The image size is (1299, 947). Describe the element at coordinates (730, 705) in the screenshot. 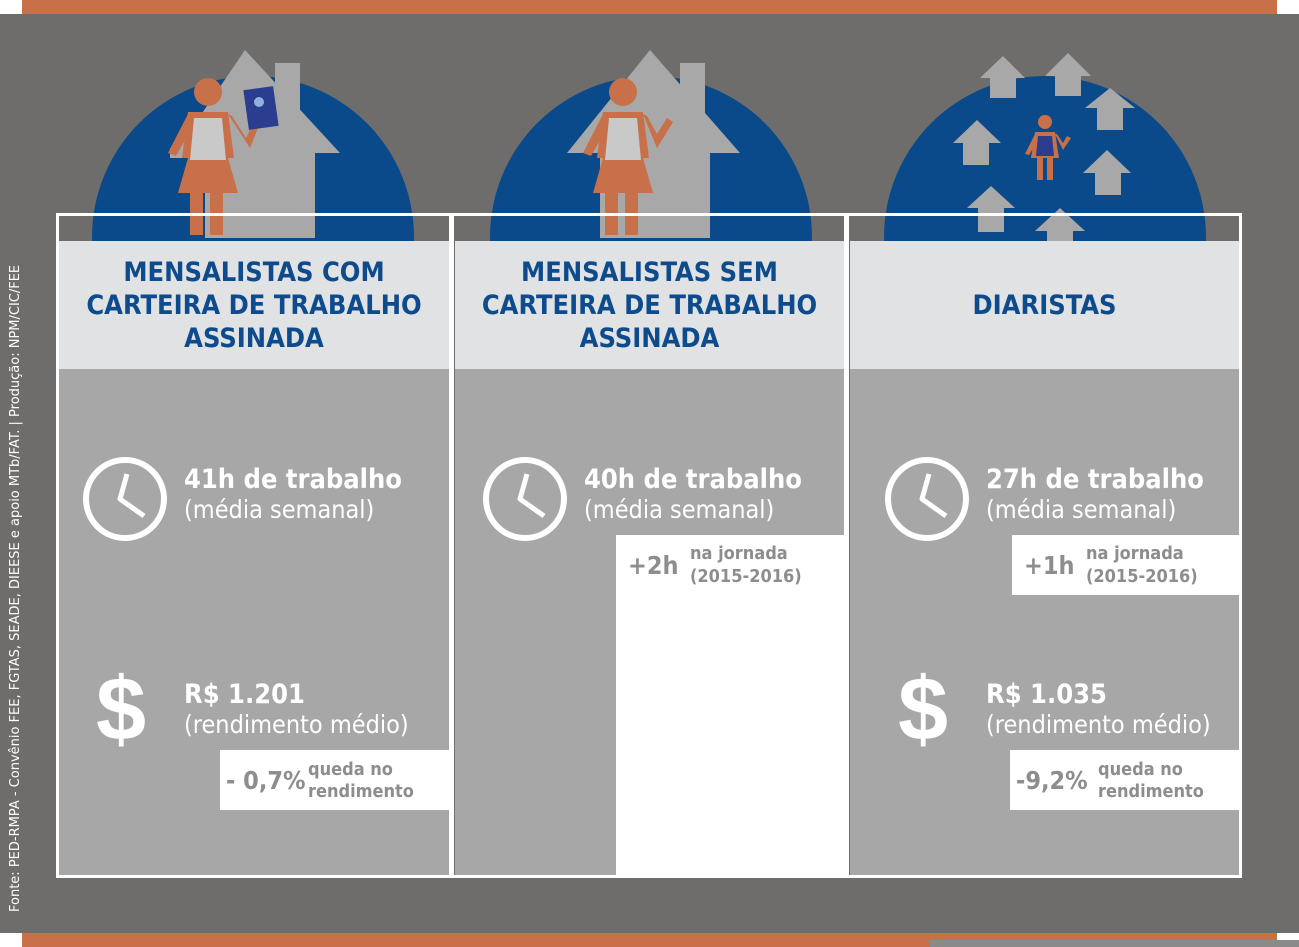

I see `column-2-white-block` at that location.